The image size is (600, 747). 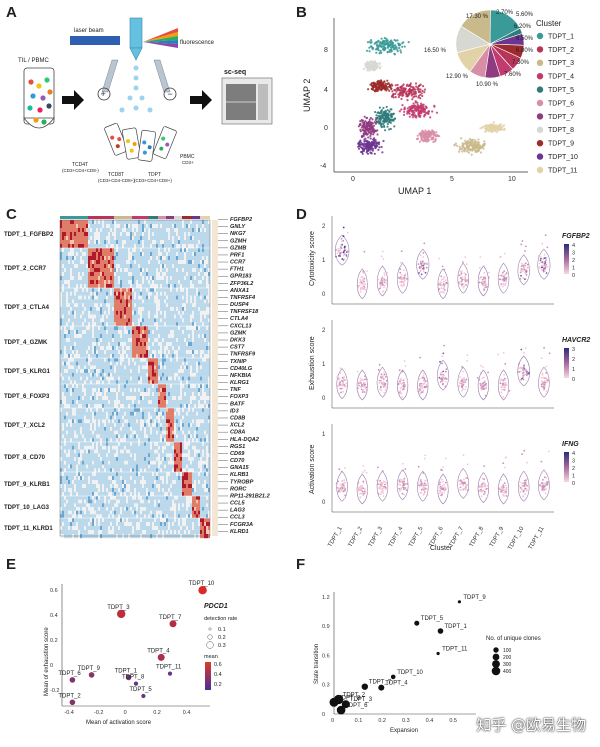 What do you see at coordinates (561, 50) in the screenshot?
I see `legend-label: TDPT_2` at bounding box center [561, 50].